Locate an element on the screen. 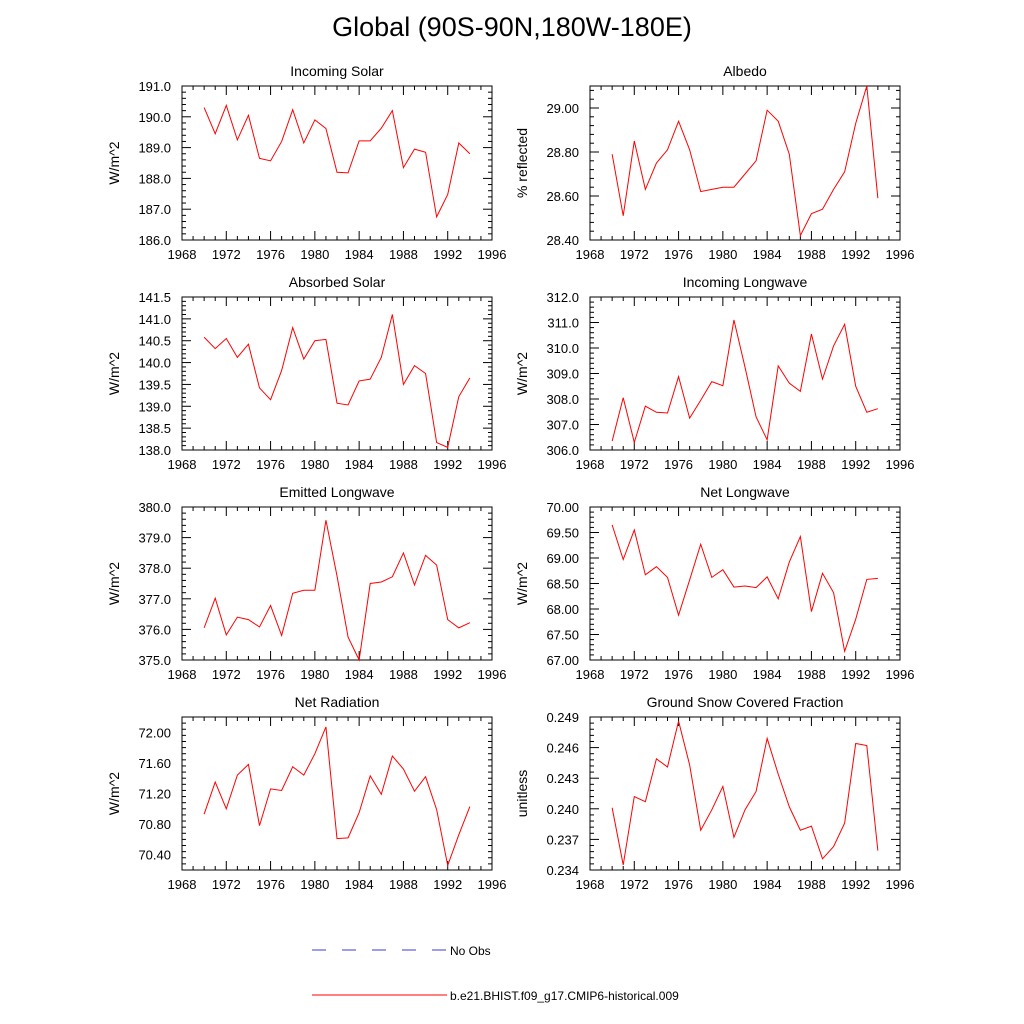  y-tick-label: 190.0 is located at coordinates (154, 117).